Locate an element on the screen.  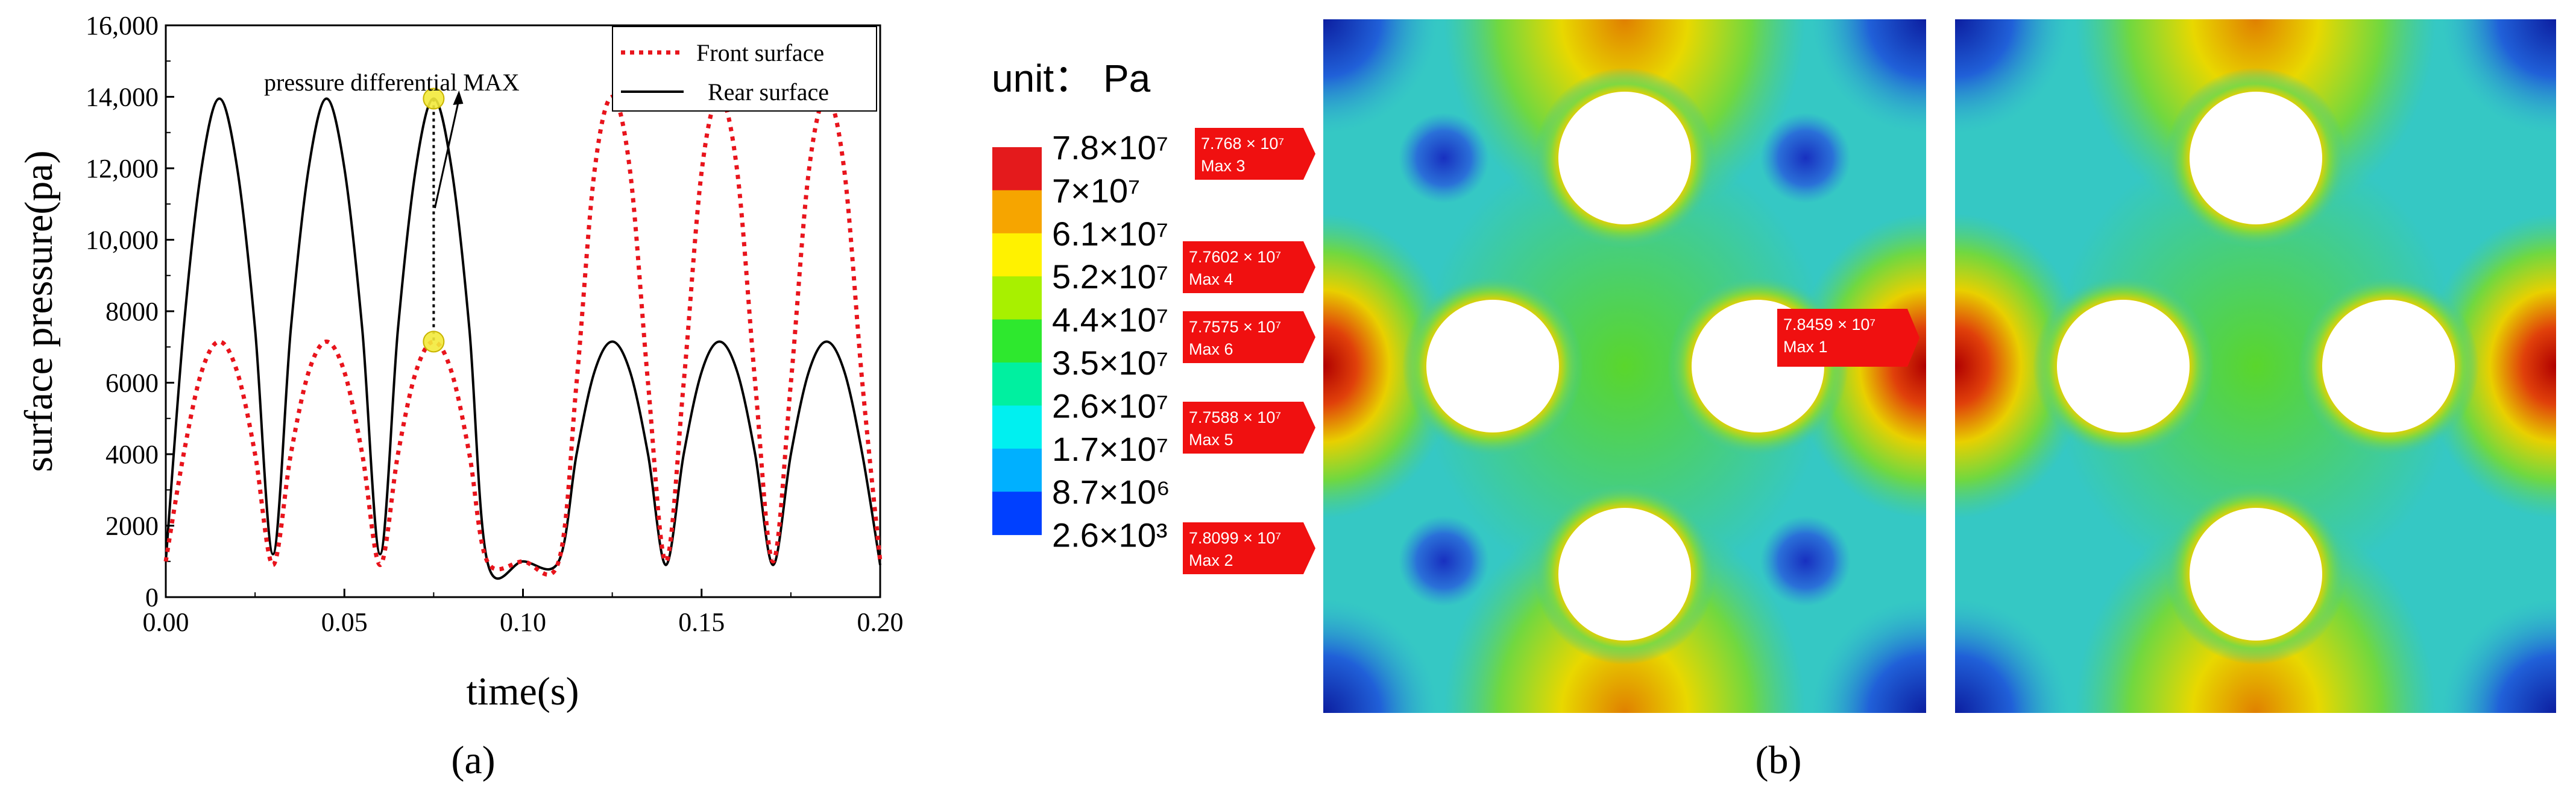
max-label-name: Max 5 is located at coordinates (1211, 440).